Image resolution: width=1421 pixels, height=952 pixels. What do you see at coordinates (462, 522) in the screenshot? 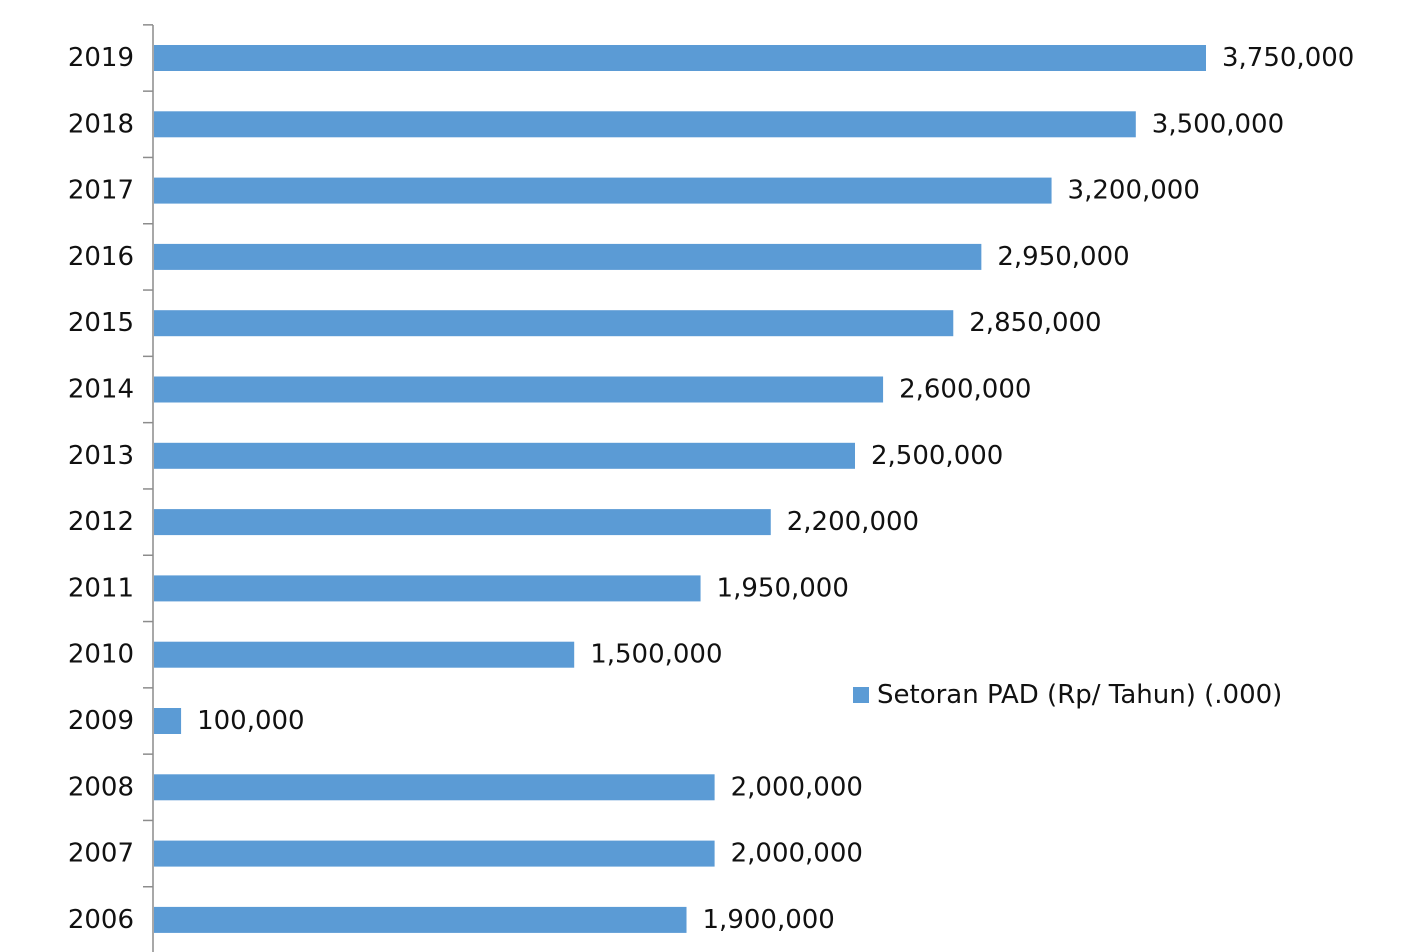
I see `bar-2012` at bounding box center [462, 522].